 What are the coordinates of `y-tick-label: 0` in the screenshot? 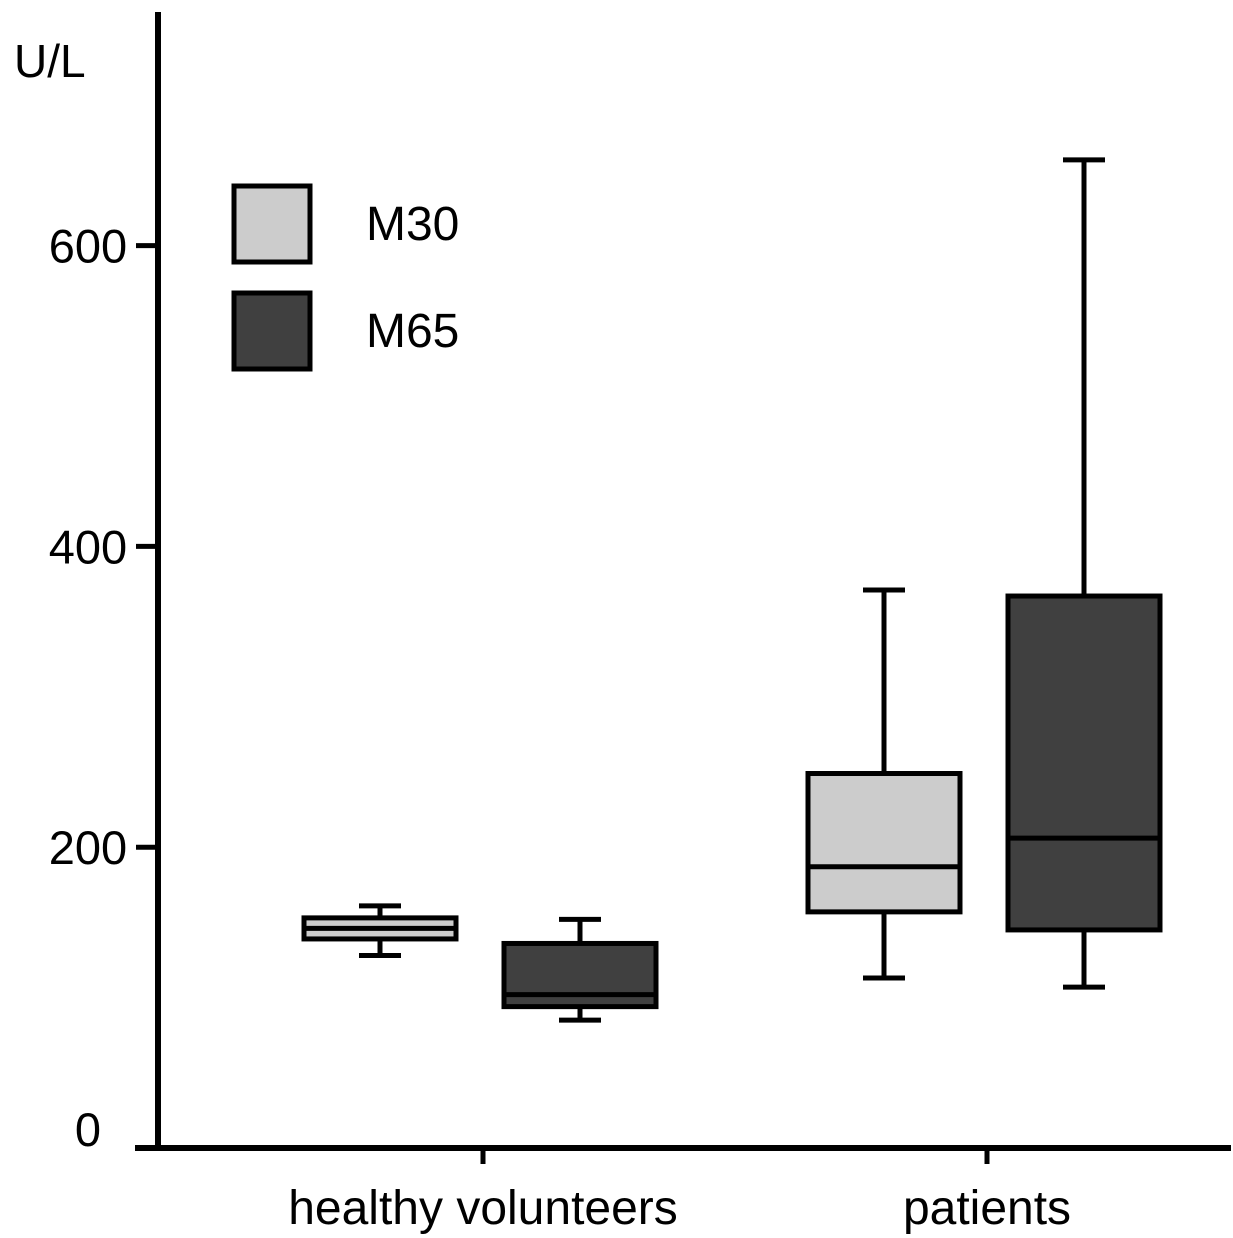 It's located at (88, 1129).